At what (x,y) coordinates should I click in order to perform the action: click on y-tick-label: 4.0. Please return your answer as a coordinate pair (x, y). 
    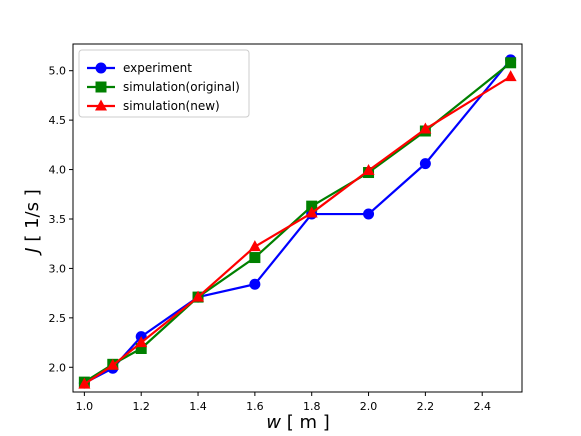
    Looking at the image, I should click on (58, 170).